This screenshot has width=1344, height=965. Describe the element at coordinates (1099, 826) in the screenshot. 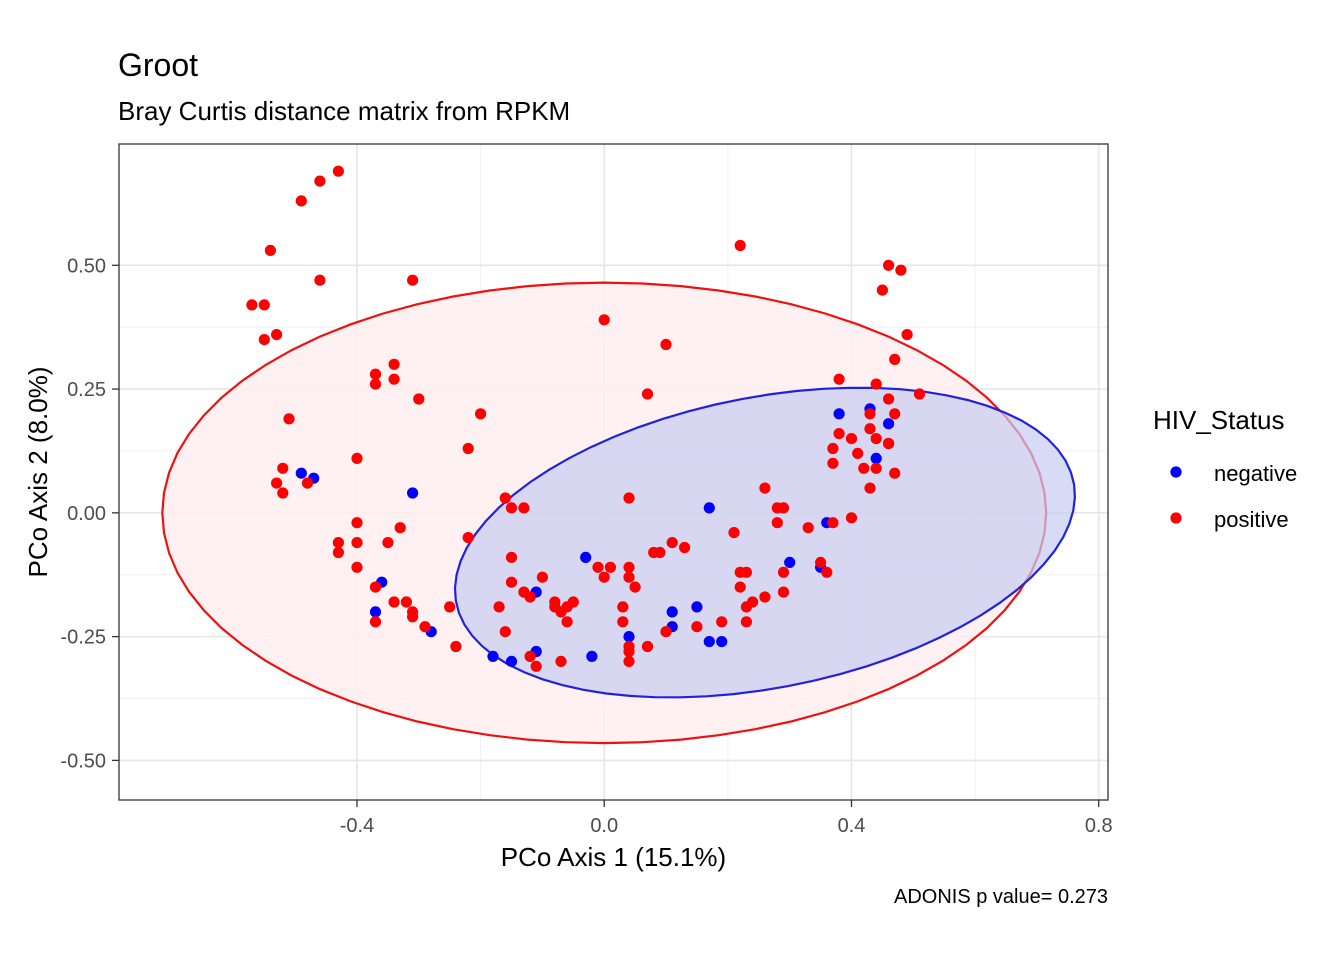

I see `x-tick-label: 0.8` at that location.